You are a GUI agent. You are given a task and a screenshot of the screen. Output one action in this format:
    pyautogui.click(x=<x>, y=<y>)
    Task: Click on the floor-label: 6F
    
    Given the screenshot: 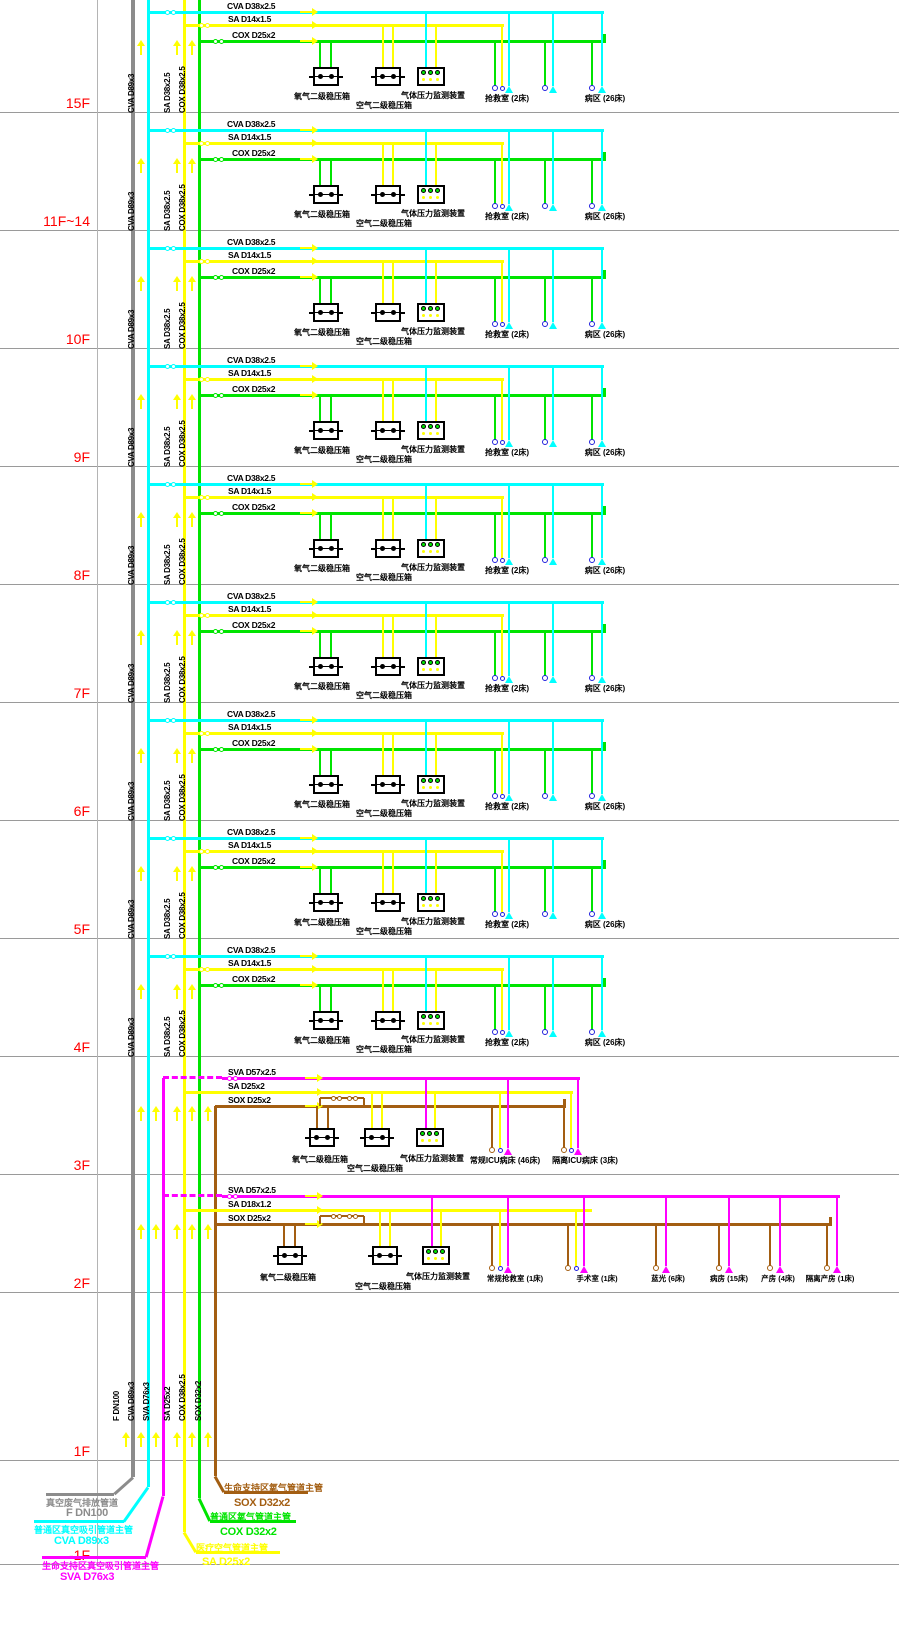 What is the action you would take?
    pyautogui.click(x=81, y=811)
    